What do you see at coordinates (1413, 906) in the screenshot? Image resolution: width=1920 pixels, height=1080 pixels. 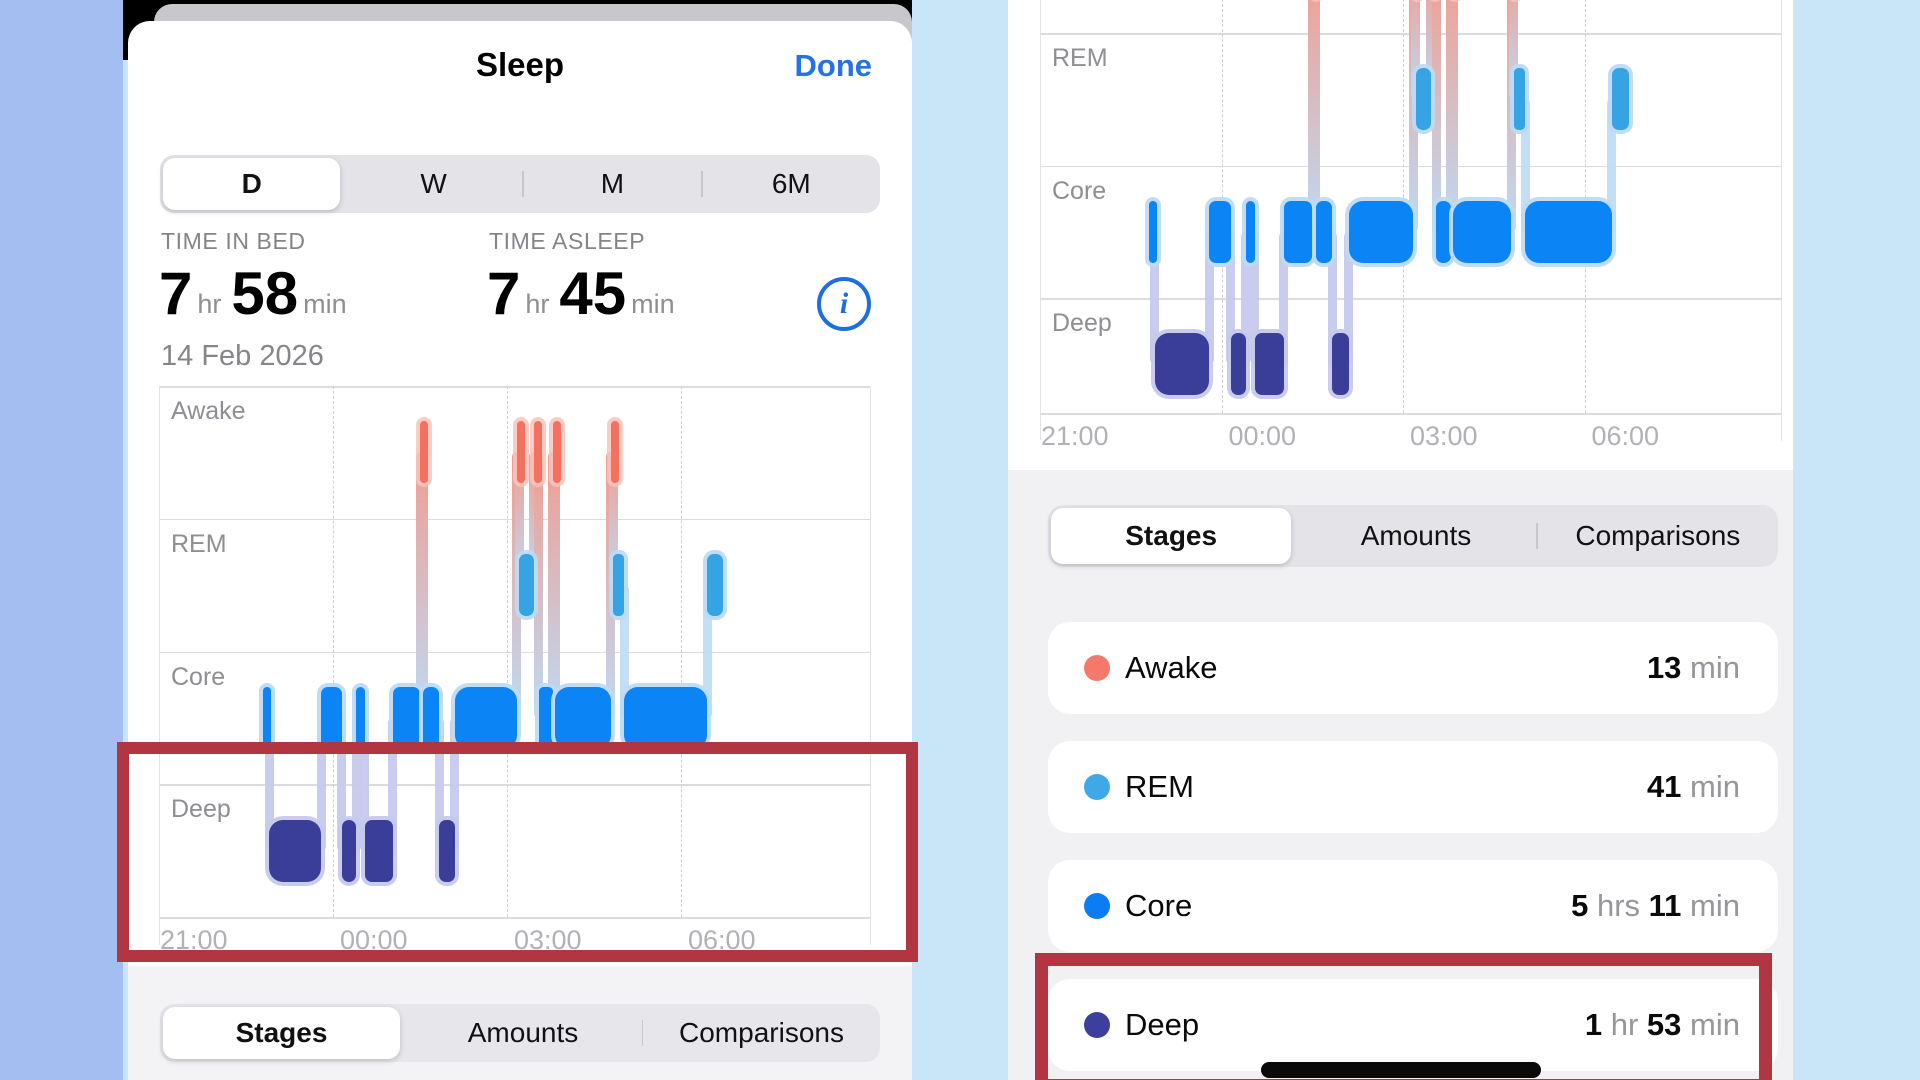 I see `legend-row-core: Core 5 hrs 11 min` at bounding box center [1413, 906].